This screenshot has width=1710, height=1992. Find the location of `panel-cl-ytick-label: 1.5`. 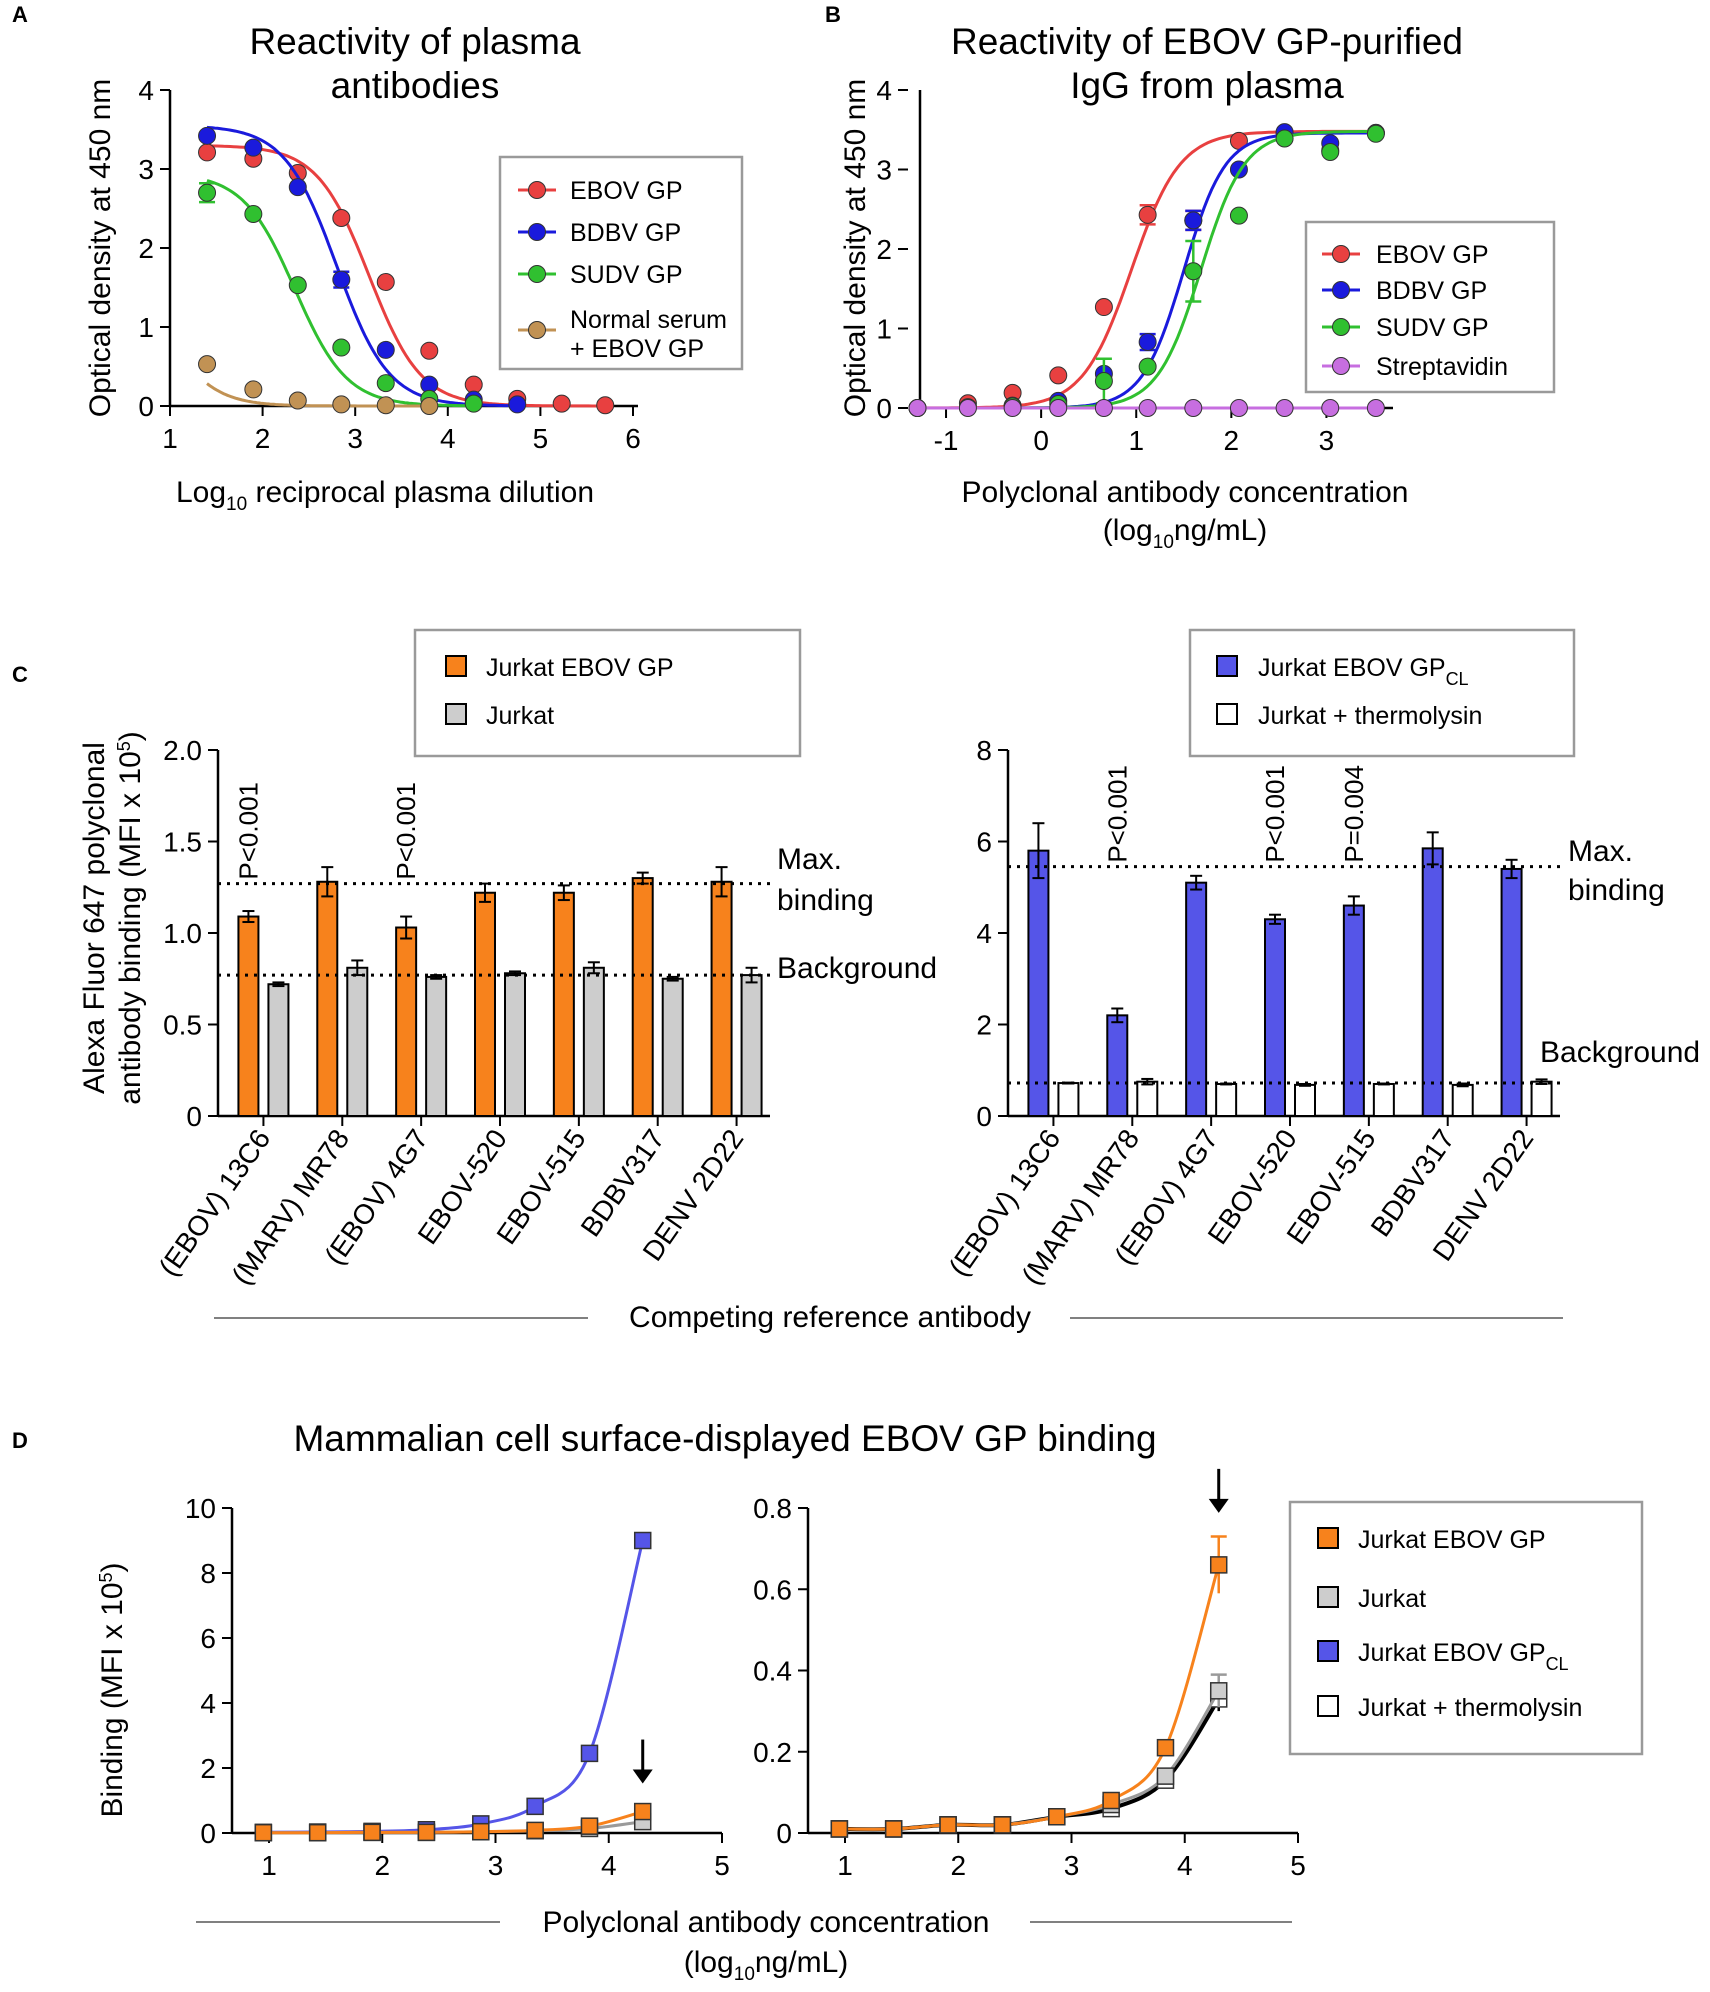

panel-cl-ytick-label: 1.5 is located at coordinates (182, 842).